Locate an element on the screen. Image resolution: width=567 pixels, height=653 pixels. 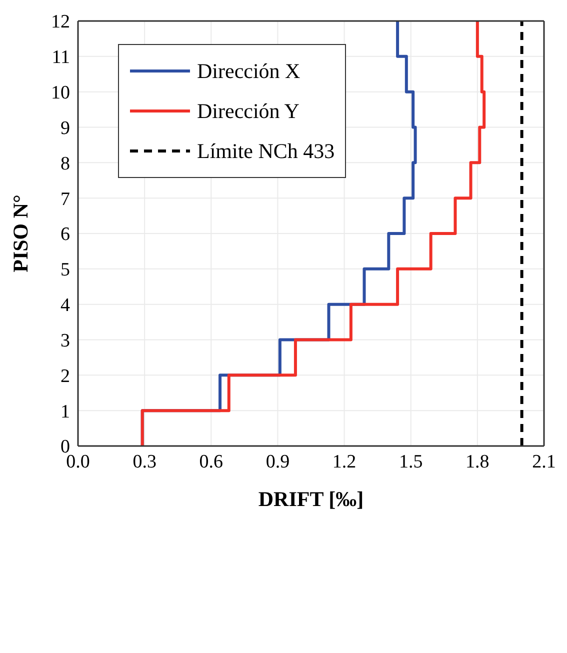
x-tick-label: 0.9 is located at coordinates (278, 461).